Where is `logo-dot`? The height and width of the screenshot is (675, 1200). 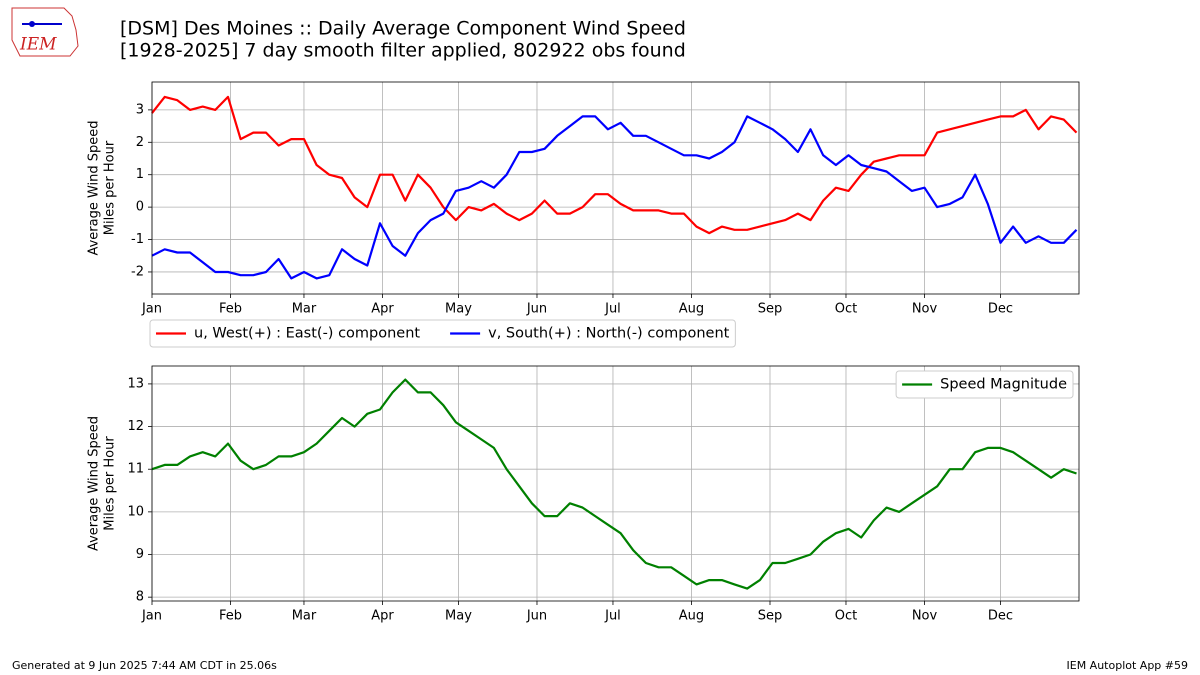 logo-dot is located at coordinates (32, 24).